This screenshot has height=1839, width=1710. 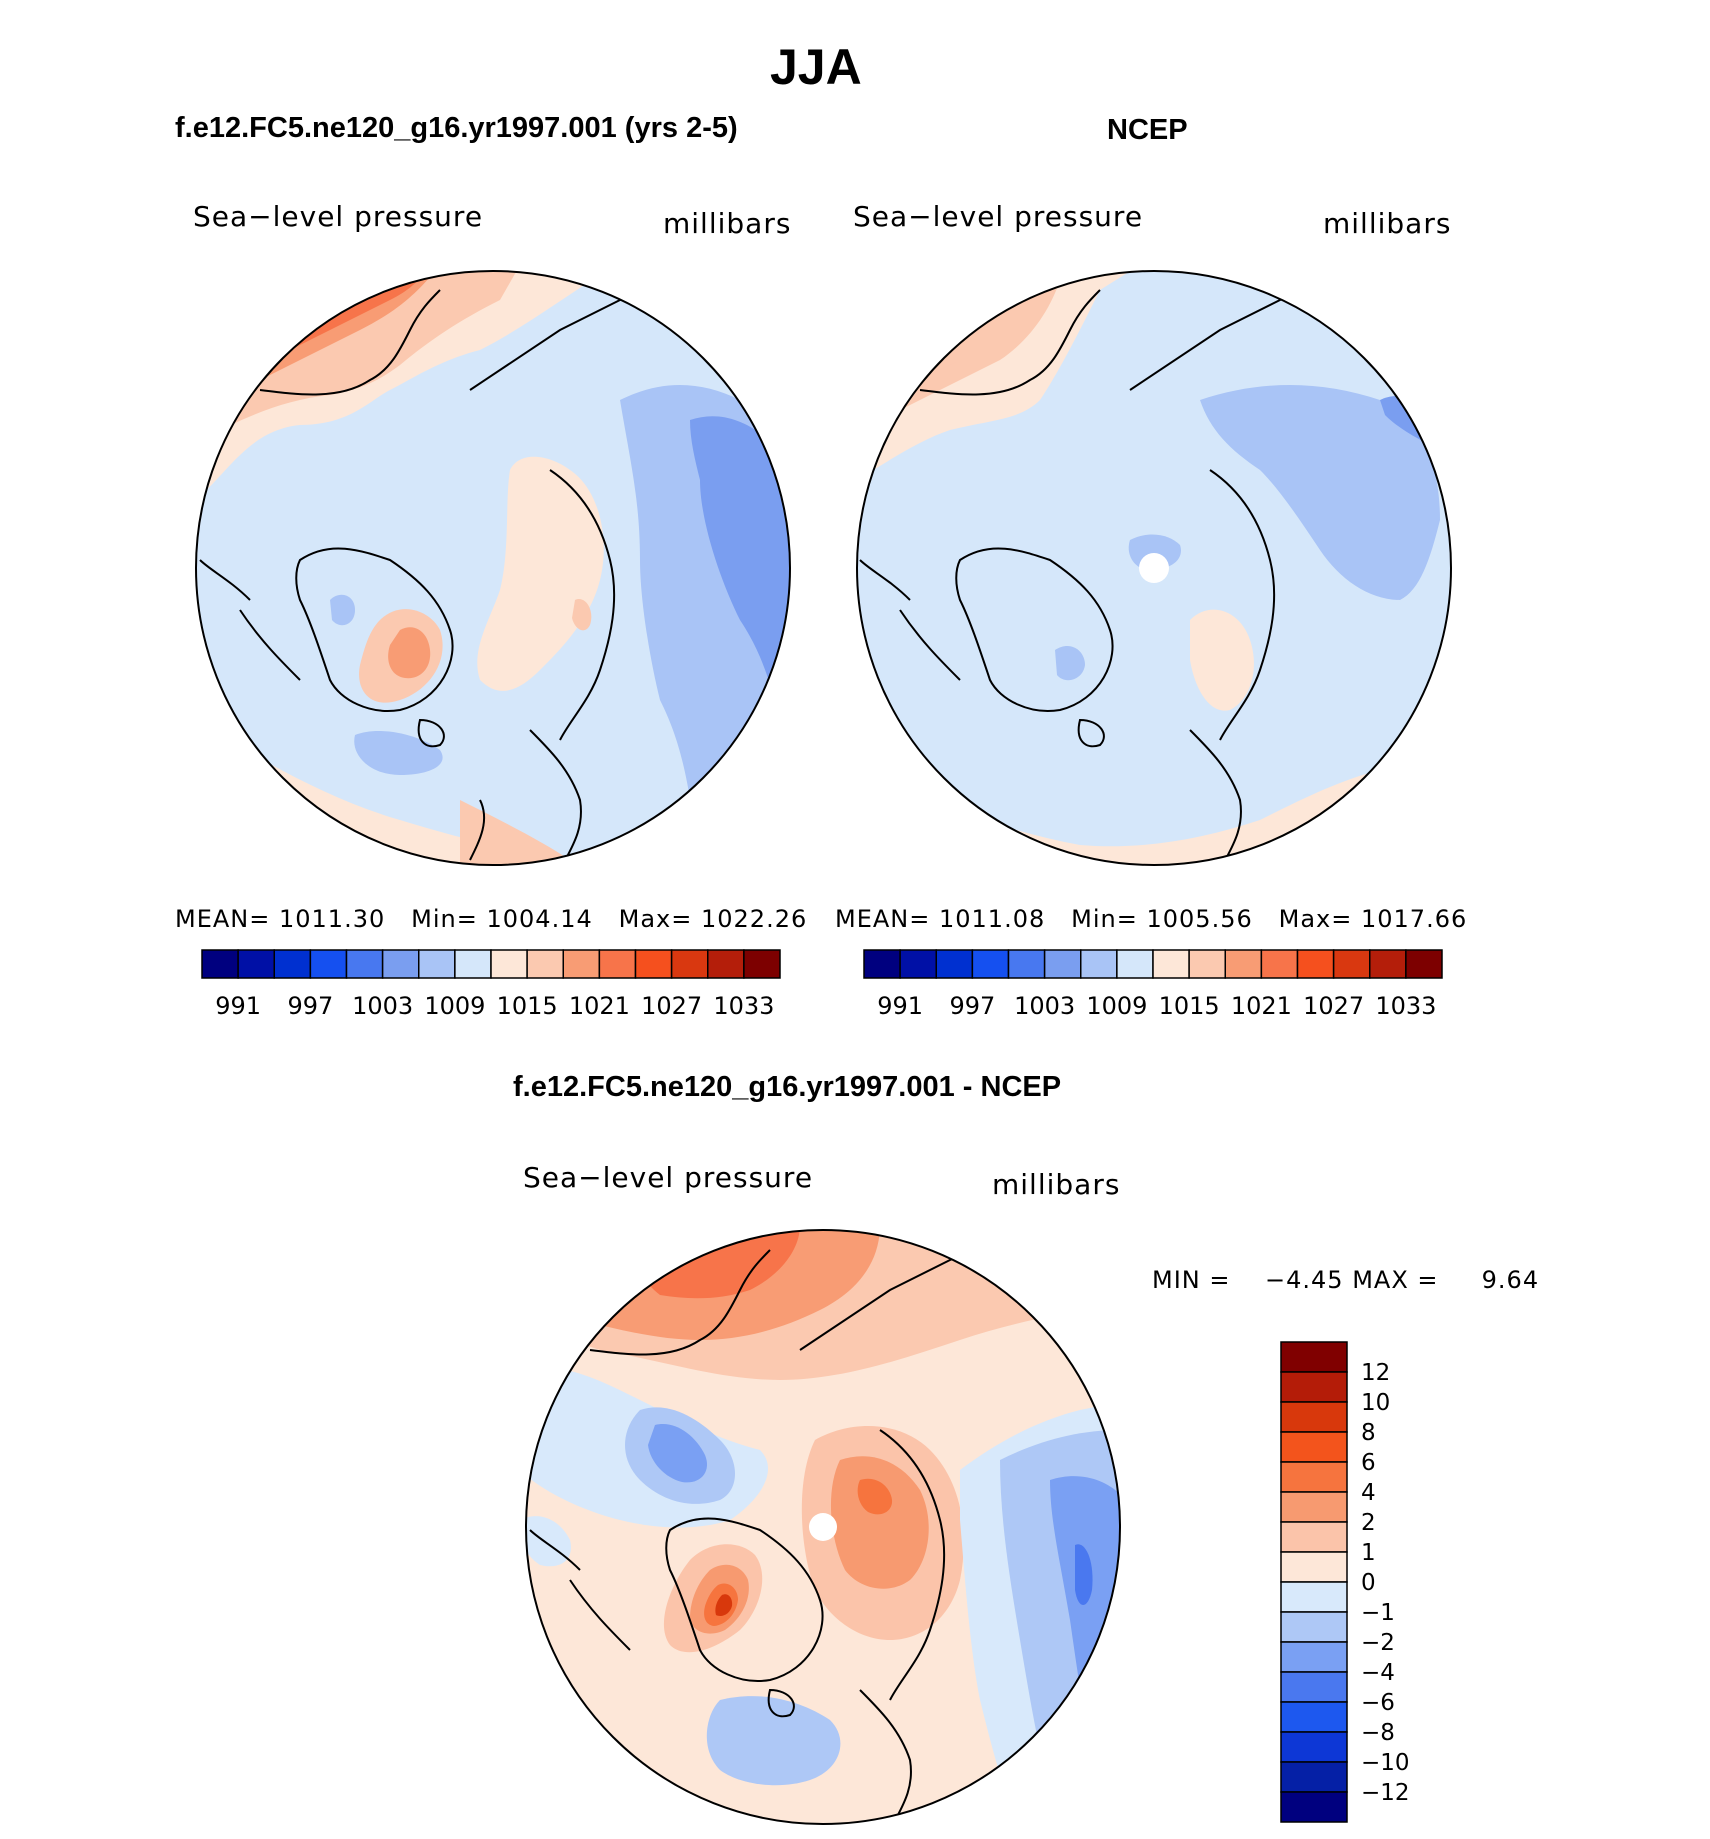 What do you see at coordinates (655, 919) in the screenshot?
I see `panel-model-max-label: Max=` at bounding box center [655, 919].